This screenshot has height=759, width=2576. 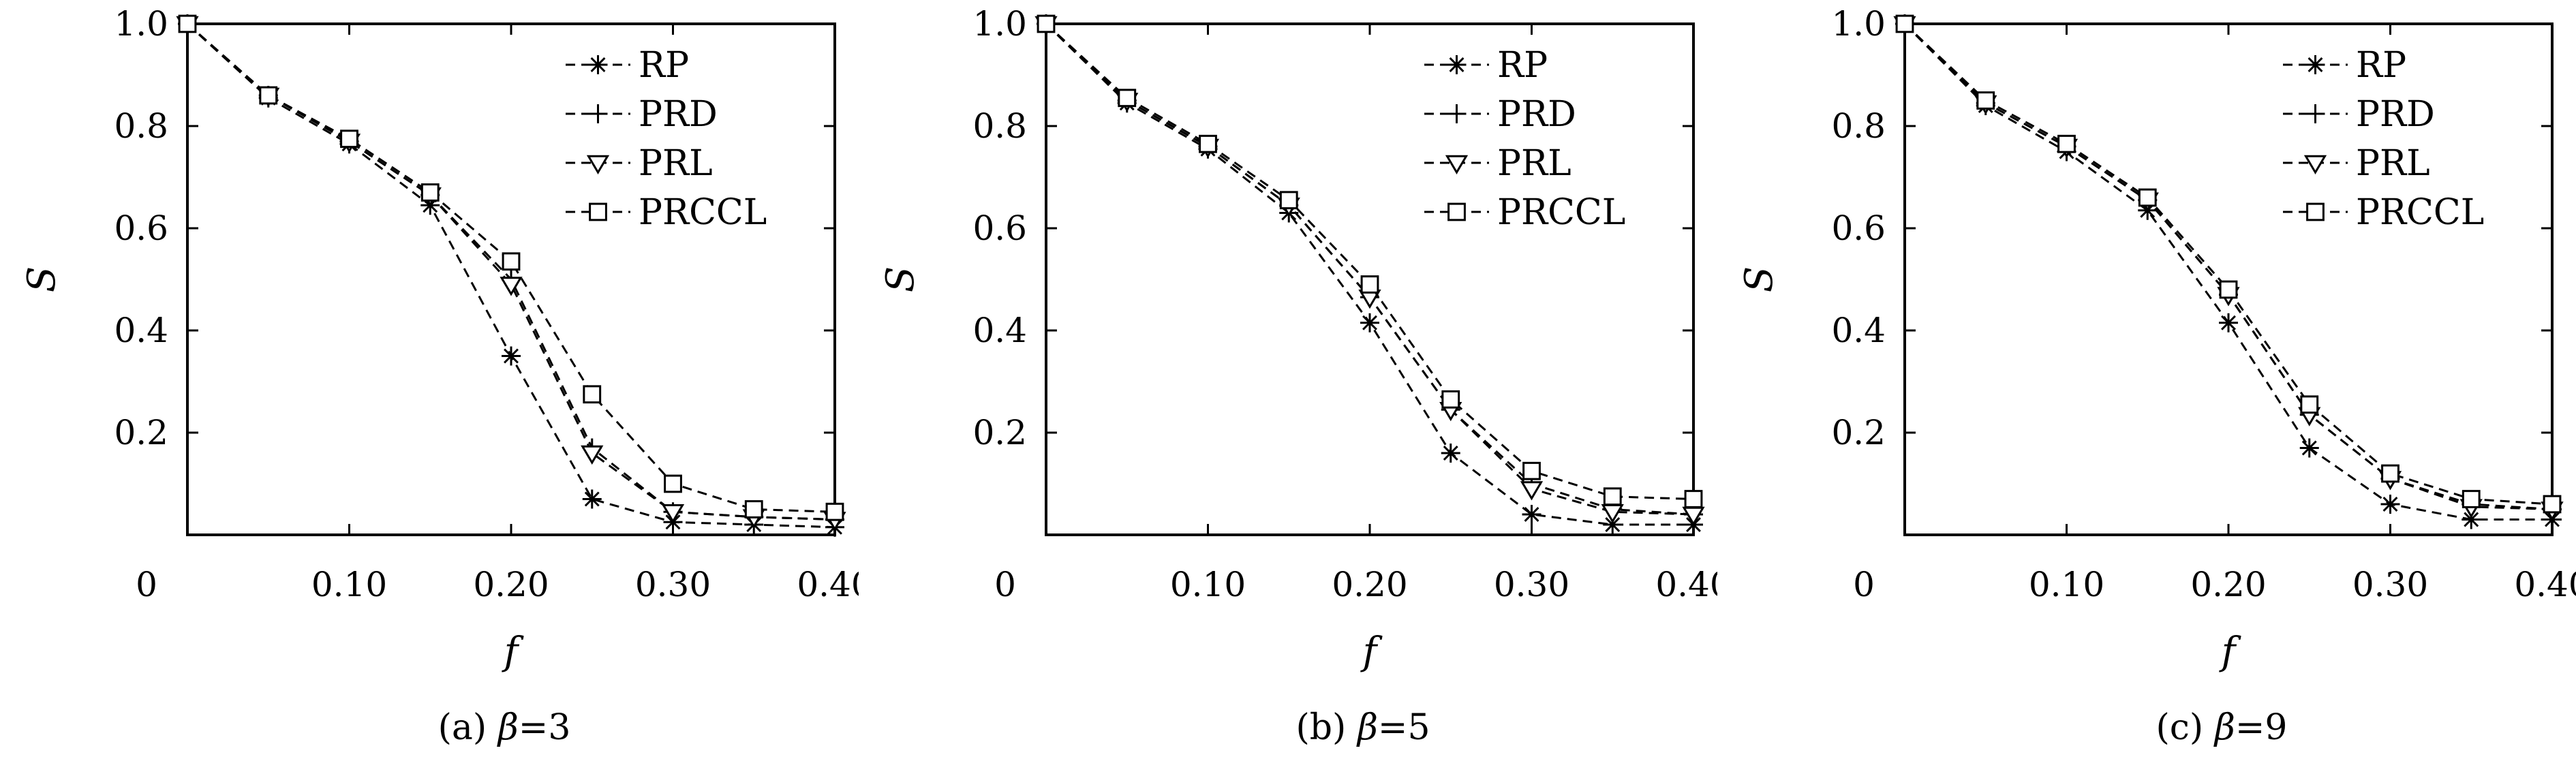 I want to click on y-tick-label: 0.4, so click(x=141, y=330).